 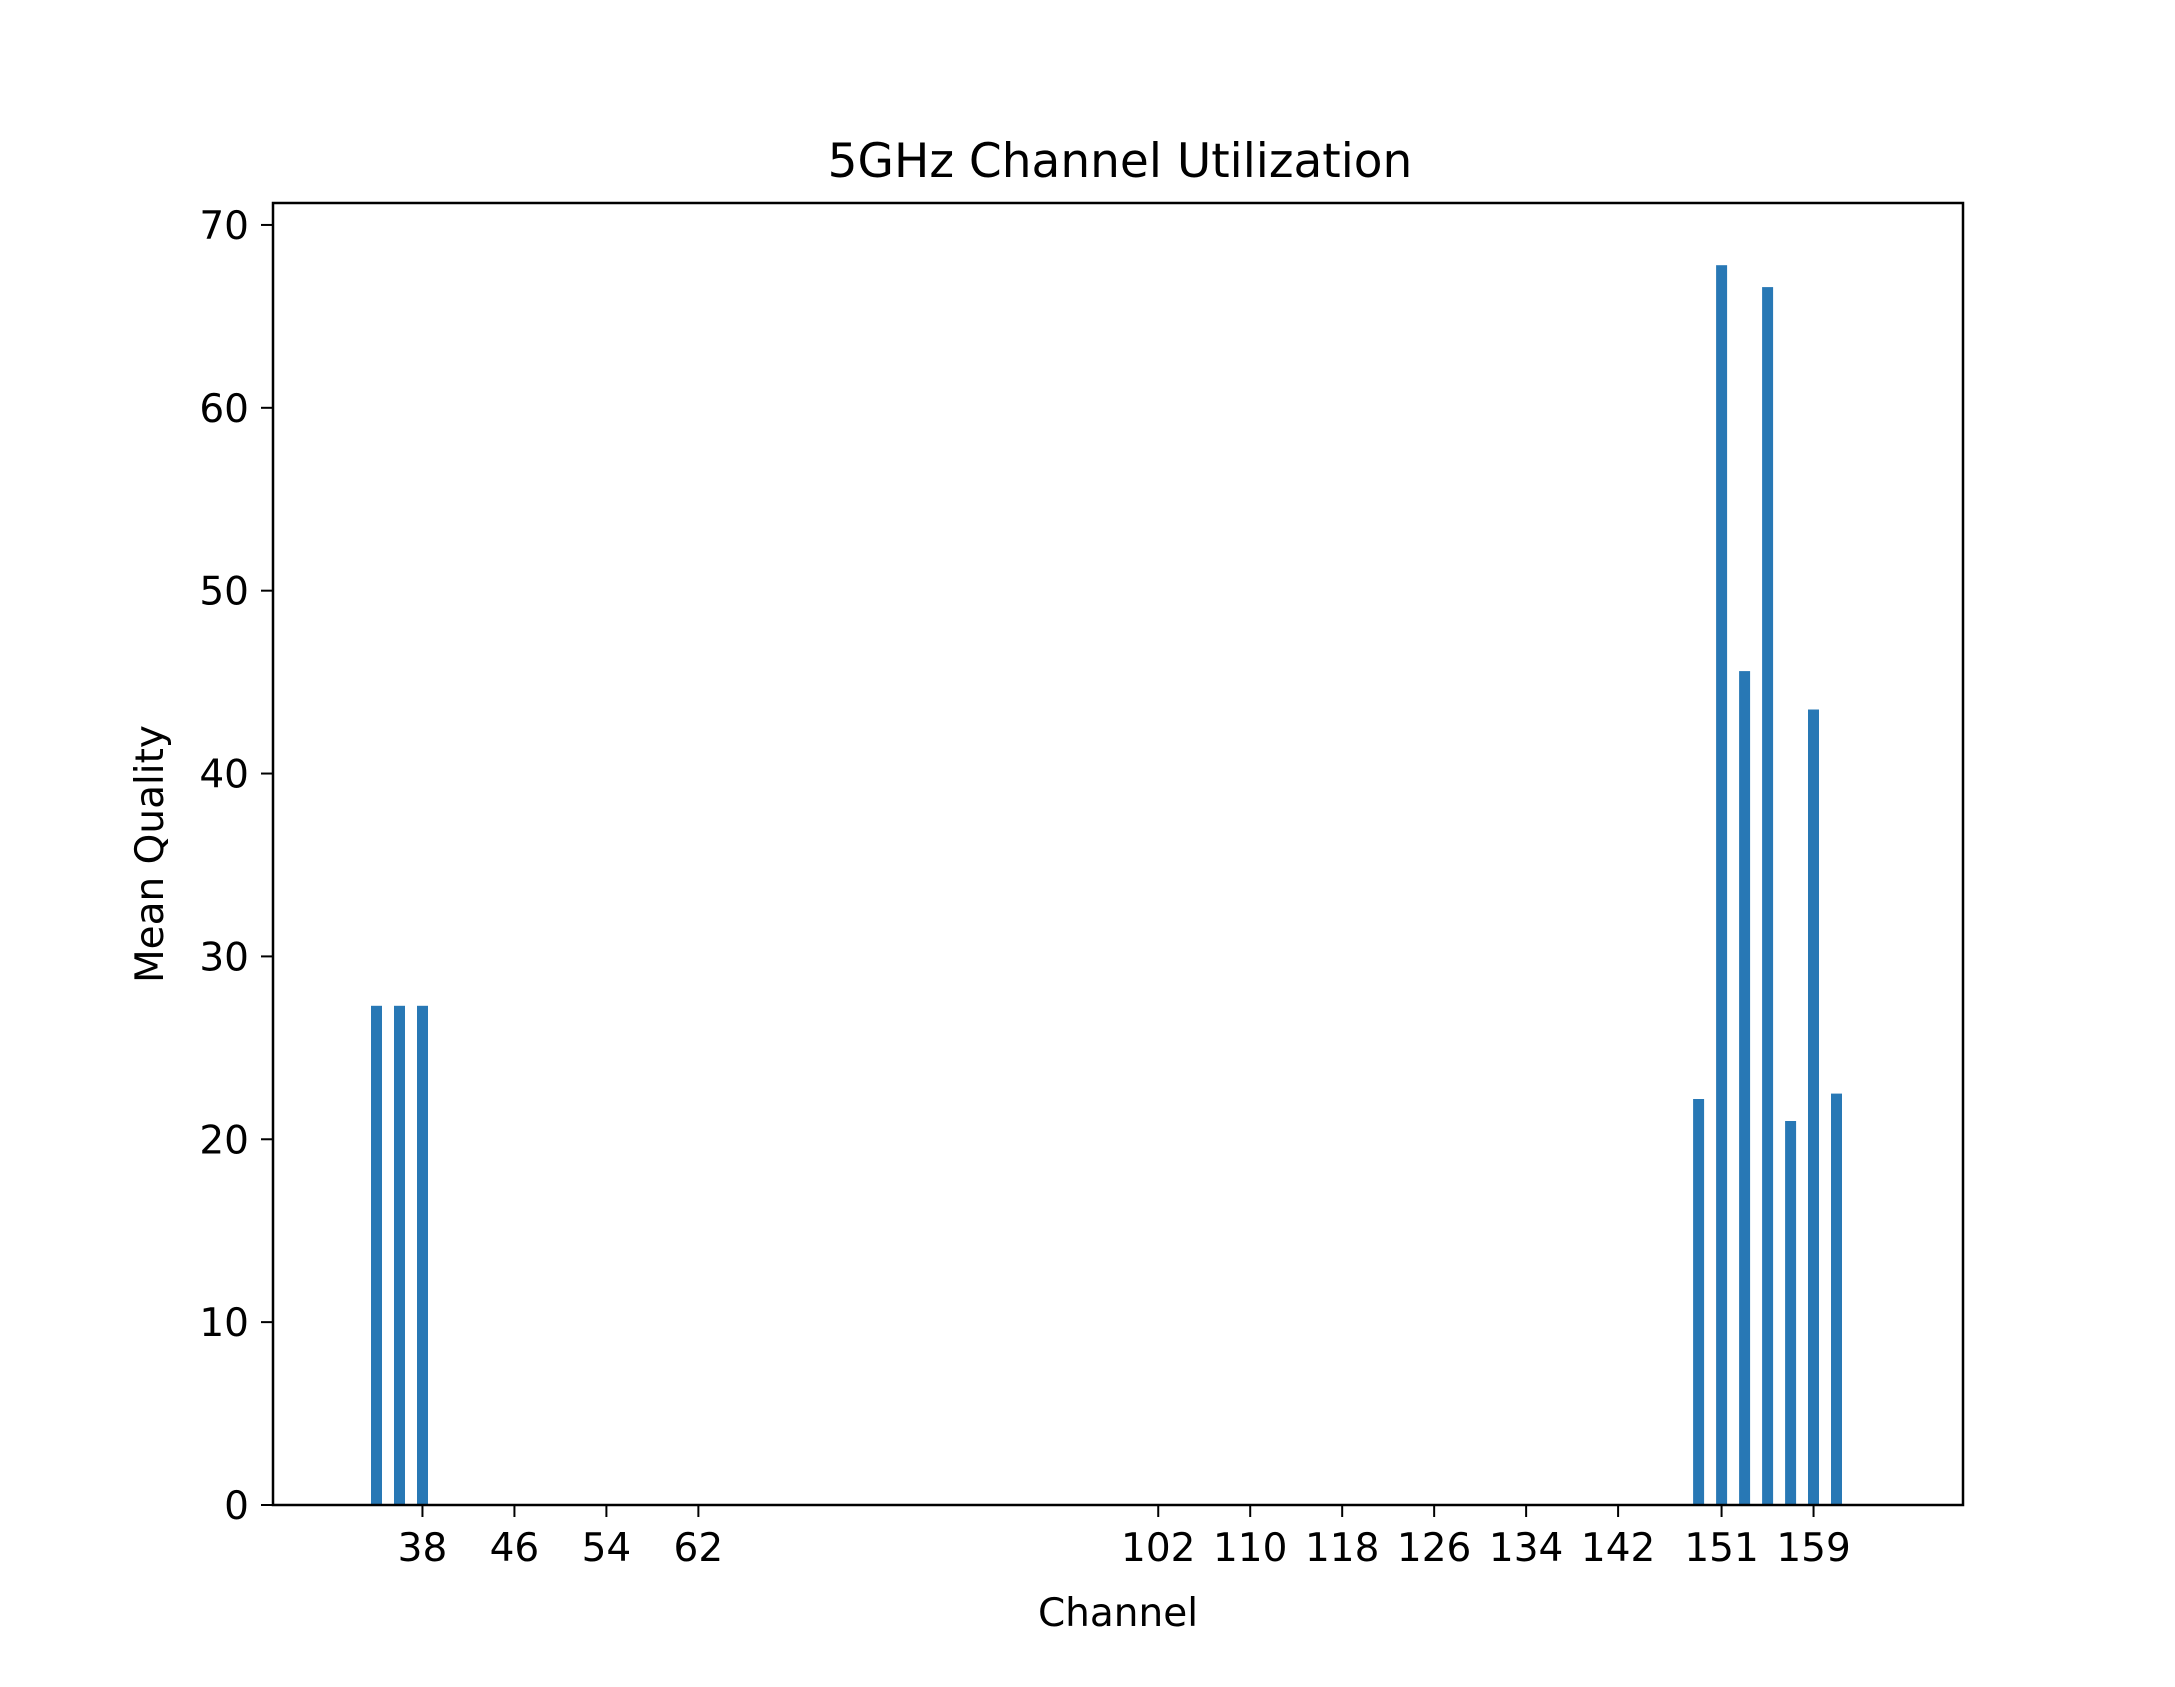 I want to click on x-ticks-group: 38 46 54 62 102 110 118 126 134 142 151 159, so click(x=1124, y=1538).